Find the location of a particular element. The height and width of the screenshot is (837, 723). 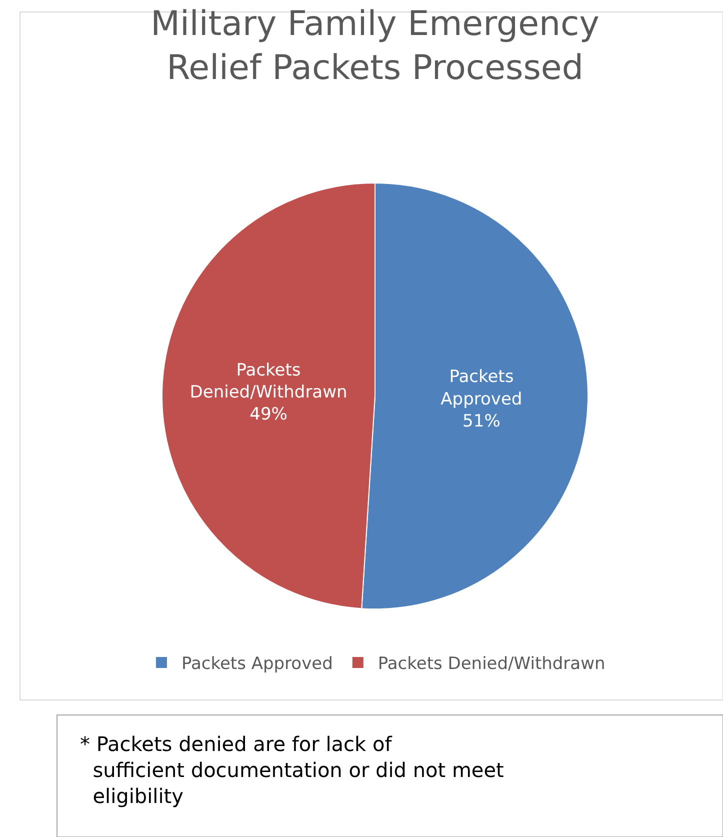

slice-label: Packets Approved is located at coordinates (481, 388).